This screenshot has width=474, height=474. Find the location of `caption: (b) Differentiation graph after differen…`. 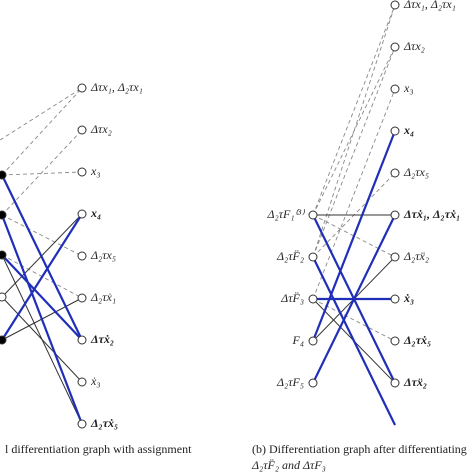

caption: (b) Differentiation graph after differen… is located at coordinates (359, 449).